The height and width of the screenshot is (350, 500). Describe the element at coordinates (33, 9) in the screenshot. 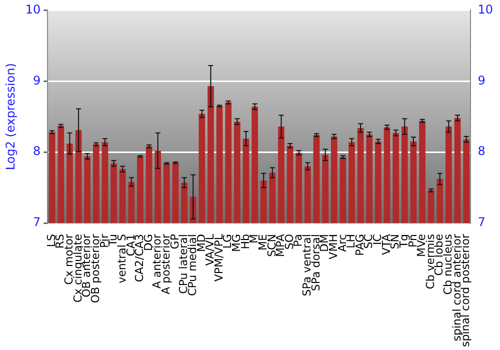

I see `y-tick-label: 10` at that location.